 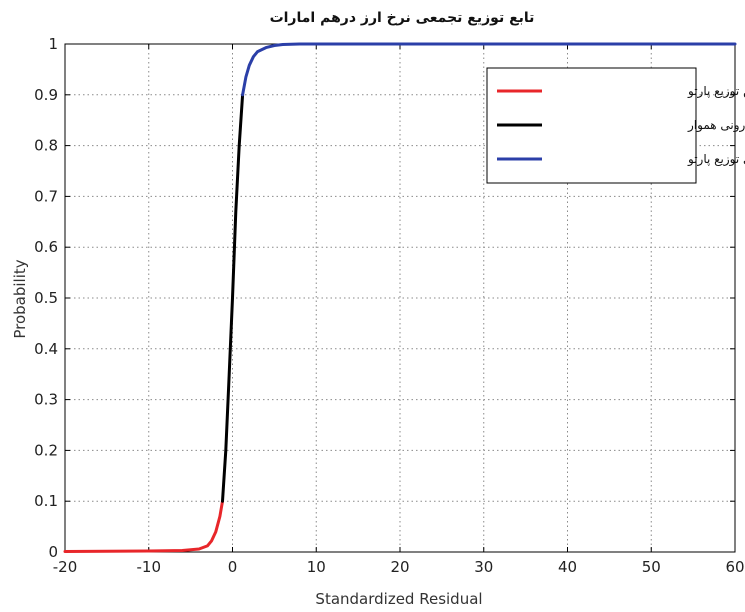 What do you see at coordinates (483, 567) in the screenshot?
I see `x-tick-label: 30` at bounding box center [483, 567].